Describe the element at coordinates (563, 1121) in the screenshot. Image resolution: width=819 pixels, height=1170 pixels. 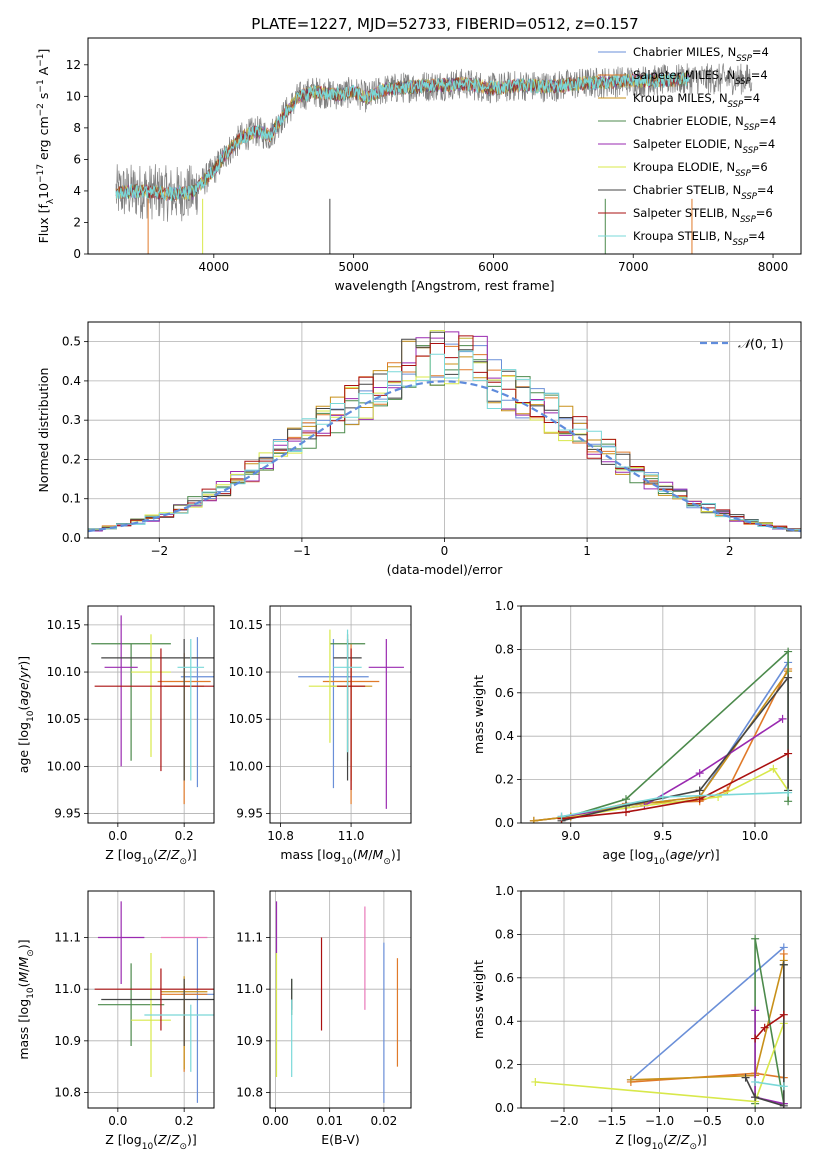
I see `x-tick-label: −2.0` at that location.